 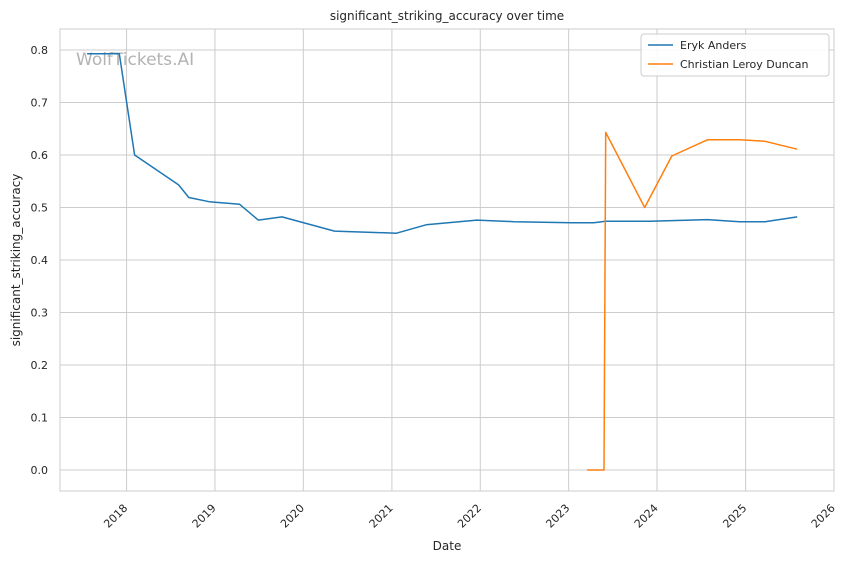 What do you see at coordinates (16, 260) in the screenshot?
I see `y-axis-label: significant_striking_accuracy` at bounding box center [16, 260].